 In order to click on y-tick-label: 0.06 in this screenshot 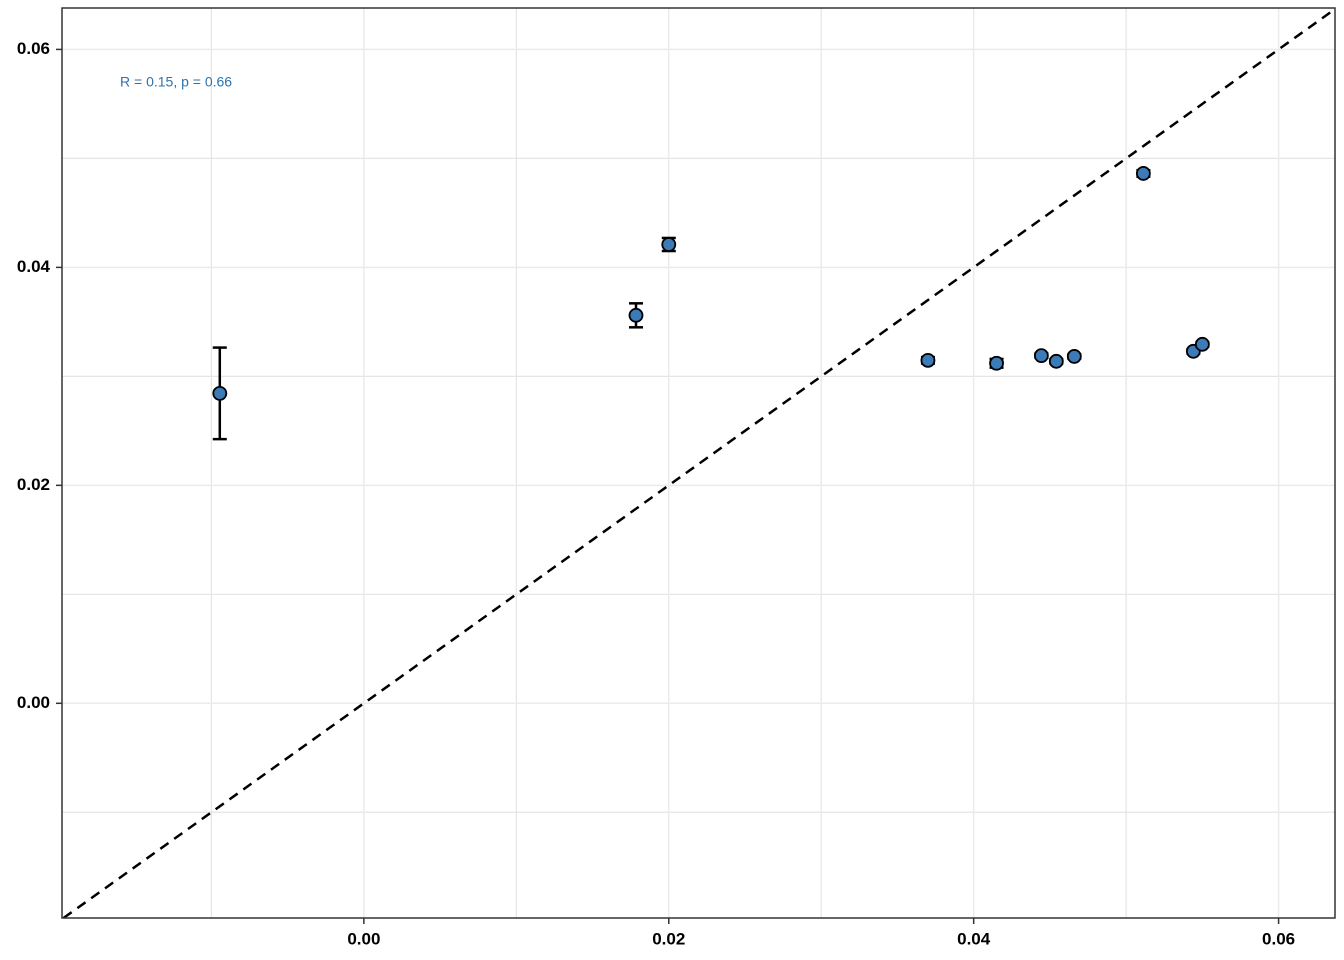, I will do `click(33, 48)`.